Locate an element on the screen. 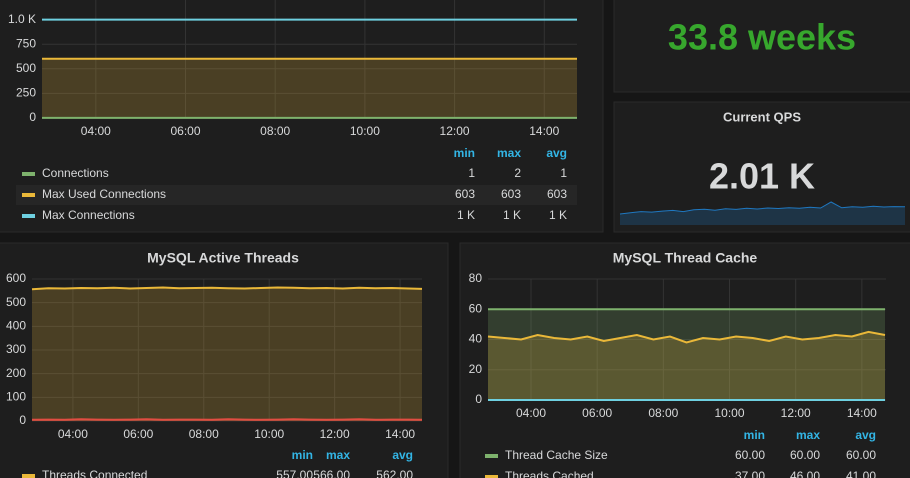 This screenshot has height=478, width=910. y-tick-label: 100 is located at coordinates (16, 397).